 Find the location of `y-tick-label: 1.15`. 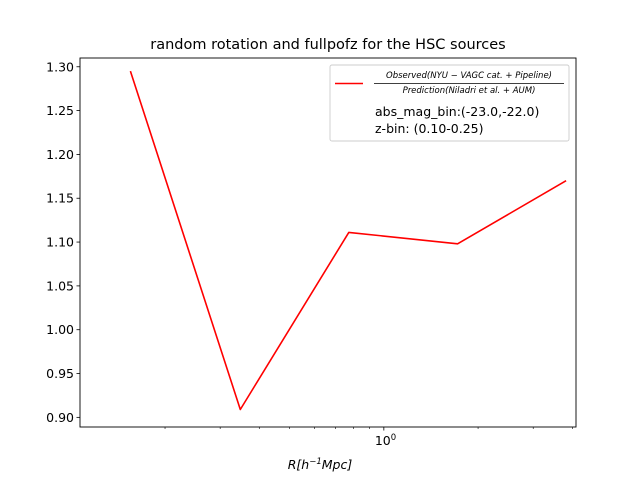

y-tick-label: 1.15 is located at coordinates (60, 198).